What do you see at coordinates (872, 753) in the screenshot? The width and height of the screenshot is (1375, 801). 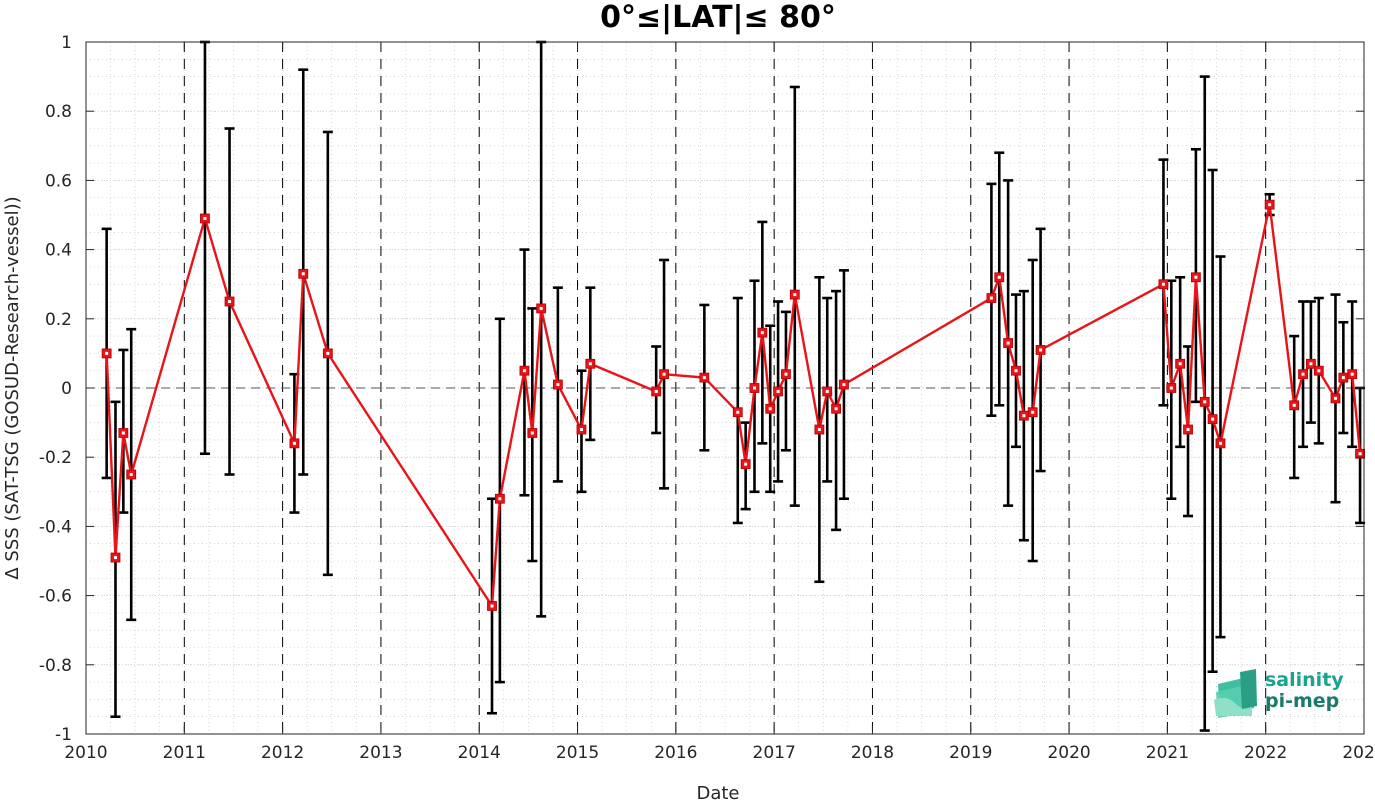 I see `x-tick-label: 2018` at bounding box center [872, 753].